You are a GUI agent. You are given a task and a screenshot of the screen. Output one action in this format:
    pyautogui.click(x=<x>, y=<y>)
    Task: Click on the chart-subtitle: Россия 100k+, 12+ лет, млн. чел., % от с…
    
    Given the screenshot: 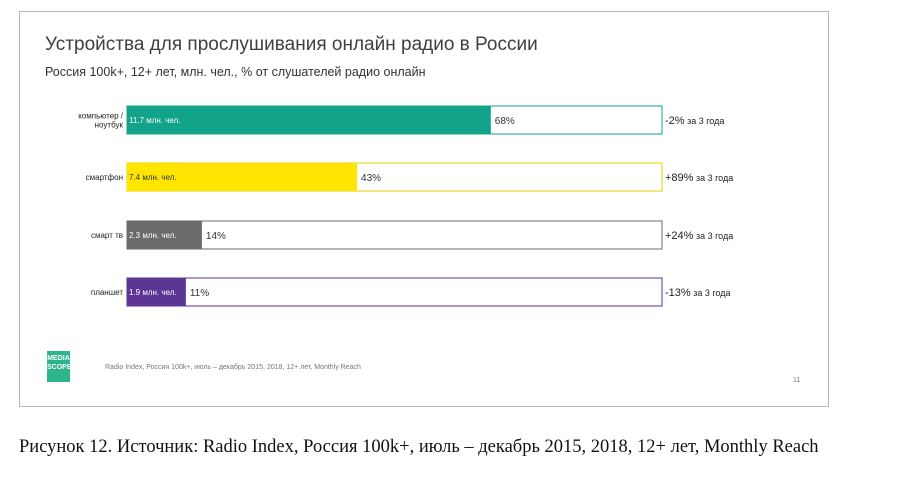 What is the action you would take?
    pyautogui.click(x=235, y=72)
    